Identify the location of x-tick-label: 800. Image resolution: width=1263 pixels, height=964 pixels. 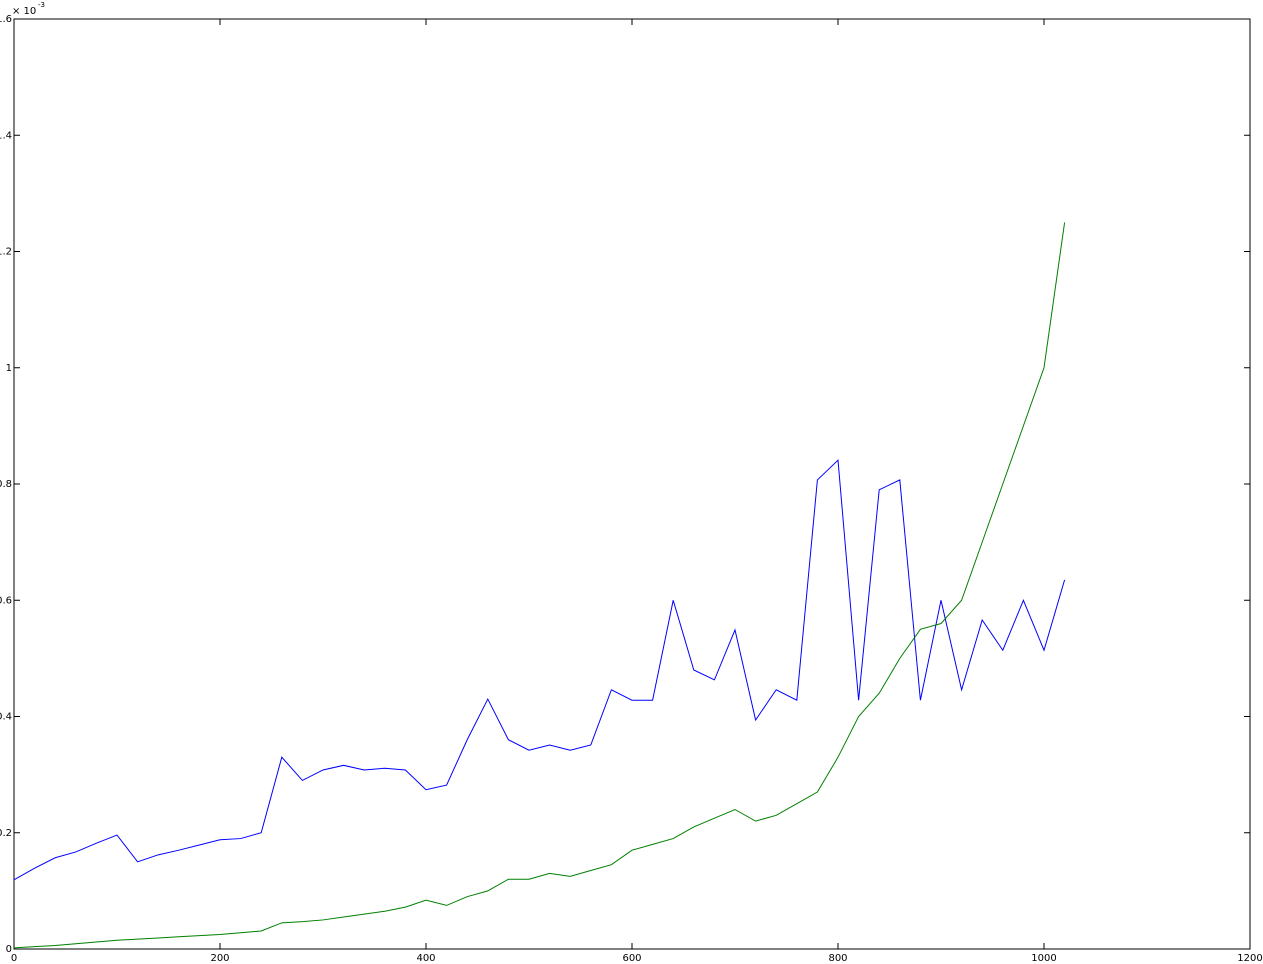
(837, 958).